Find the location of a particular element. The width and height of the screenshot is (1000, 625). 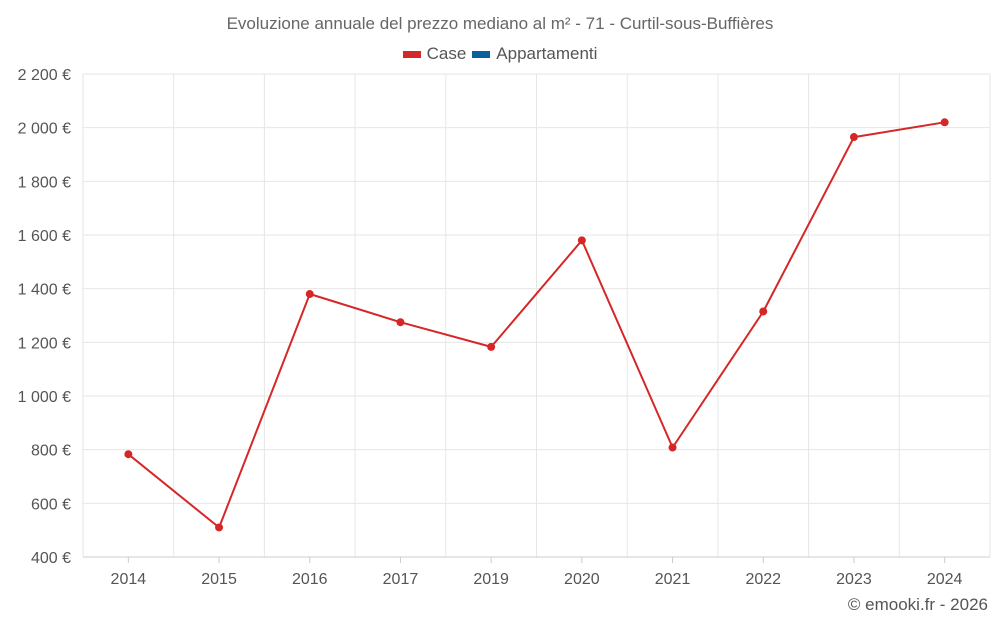

legend-label-appartamenti: Appartamenti is located at coordinates (547, 53).